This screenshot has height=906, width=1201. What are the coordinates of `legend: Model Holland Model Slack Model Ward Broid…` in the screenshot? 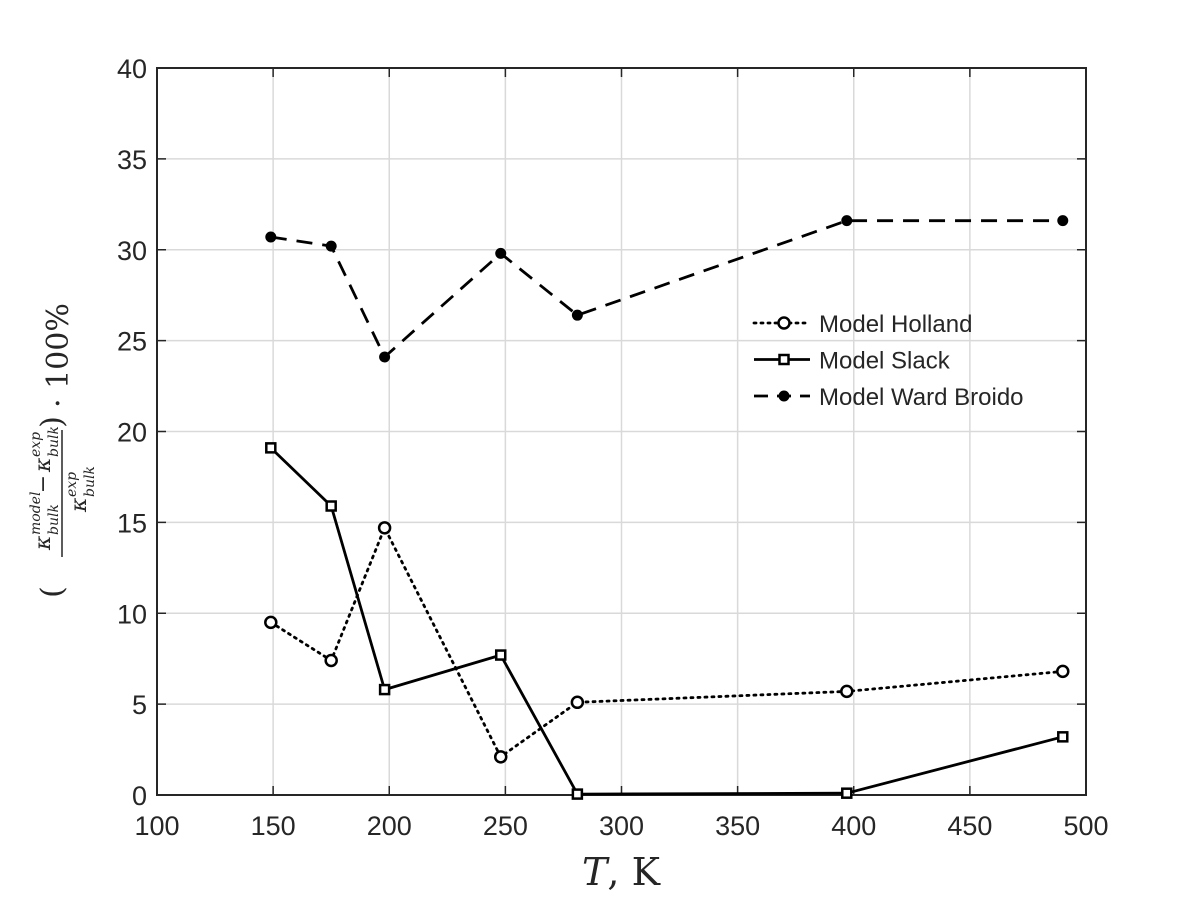 It's located at (888, 361).